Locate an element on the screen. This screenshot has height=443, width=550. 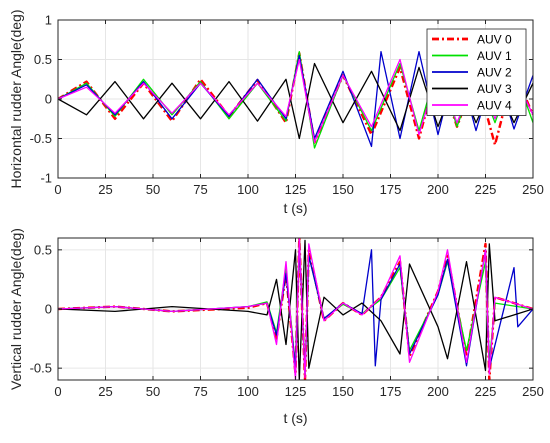
legend-entry: AUV 3 is located at coordinates (494, 89).